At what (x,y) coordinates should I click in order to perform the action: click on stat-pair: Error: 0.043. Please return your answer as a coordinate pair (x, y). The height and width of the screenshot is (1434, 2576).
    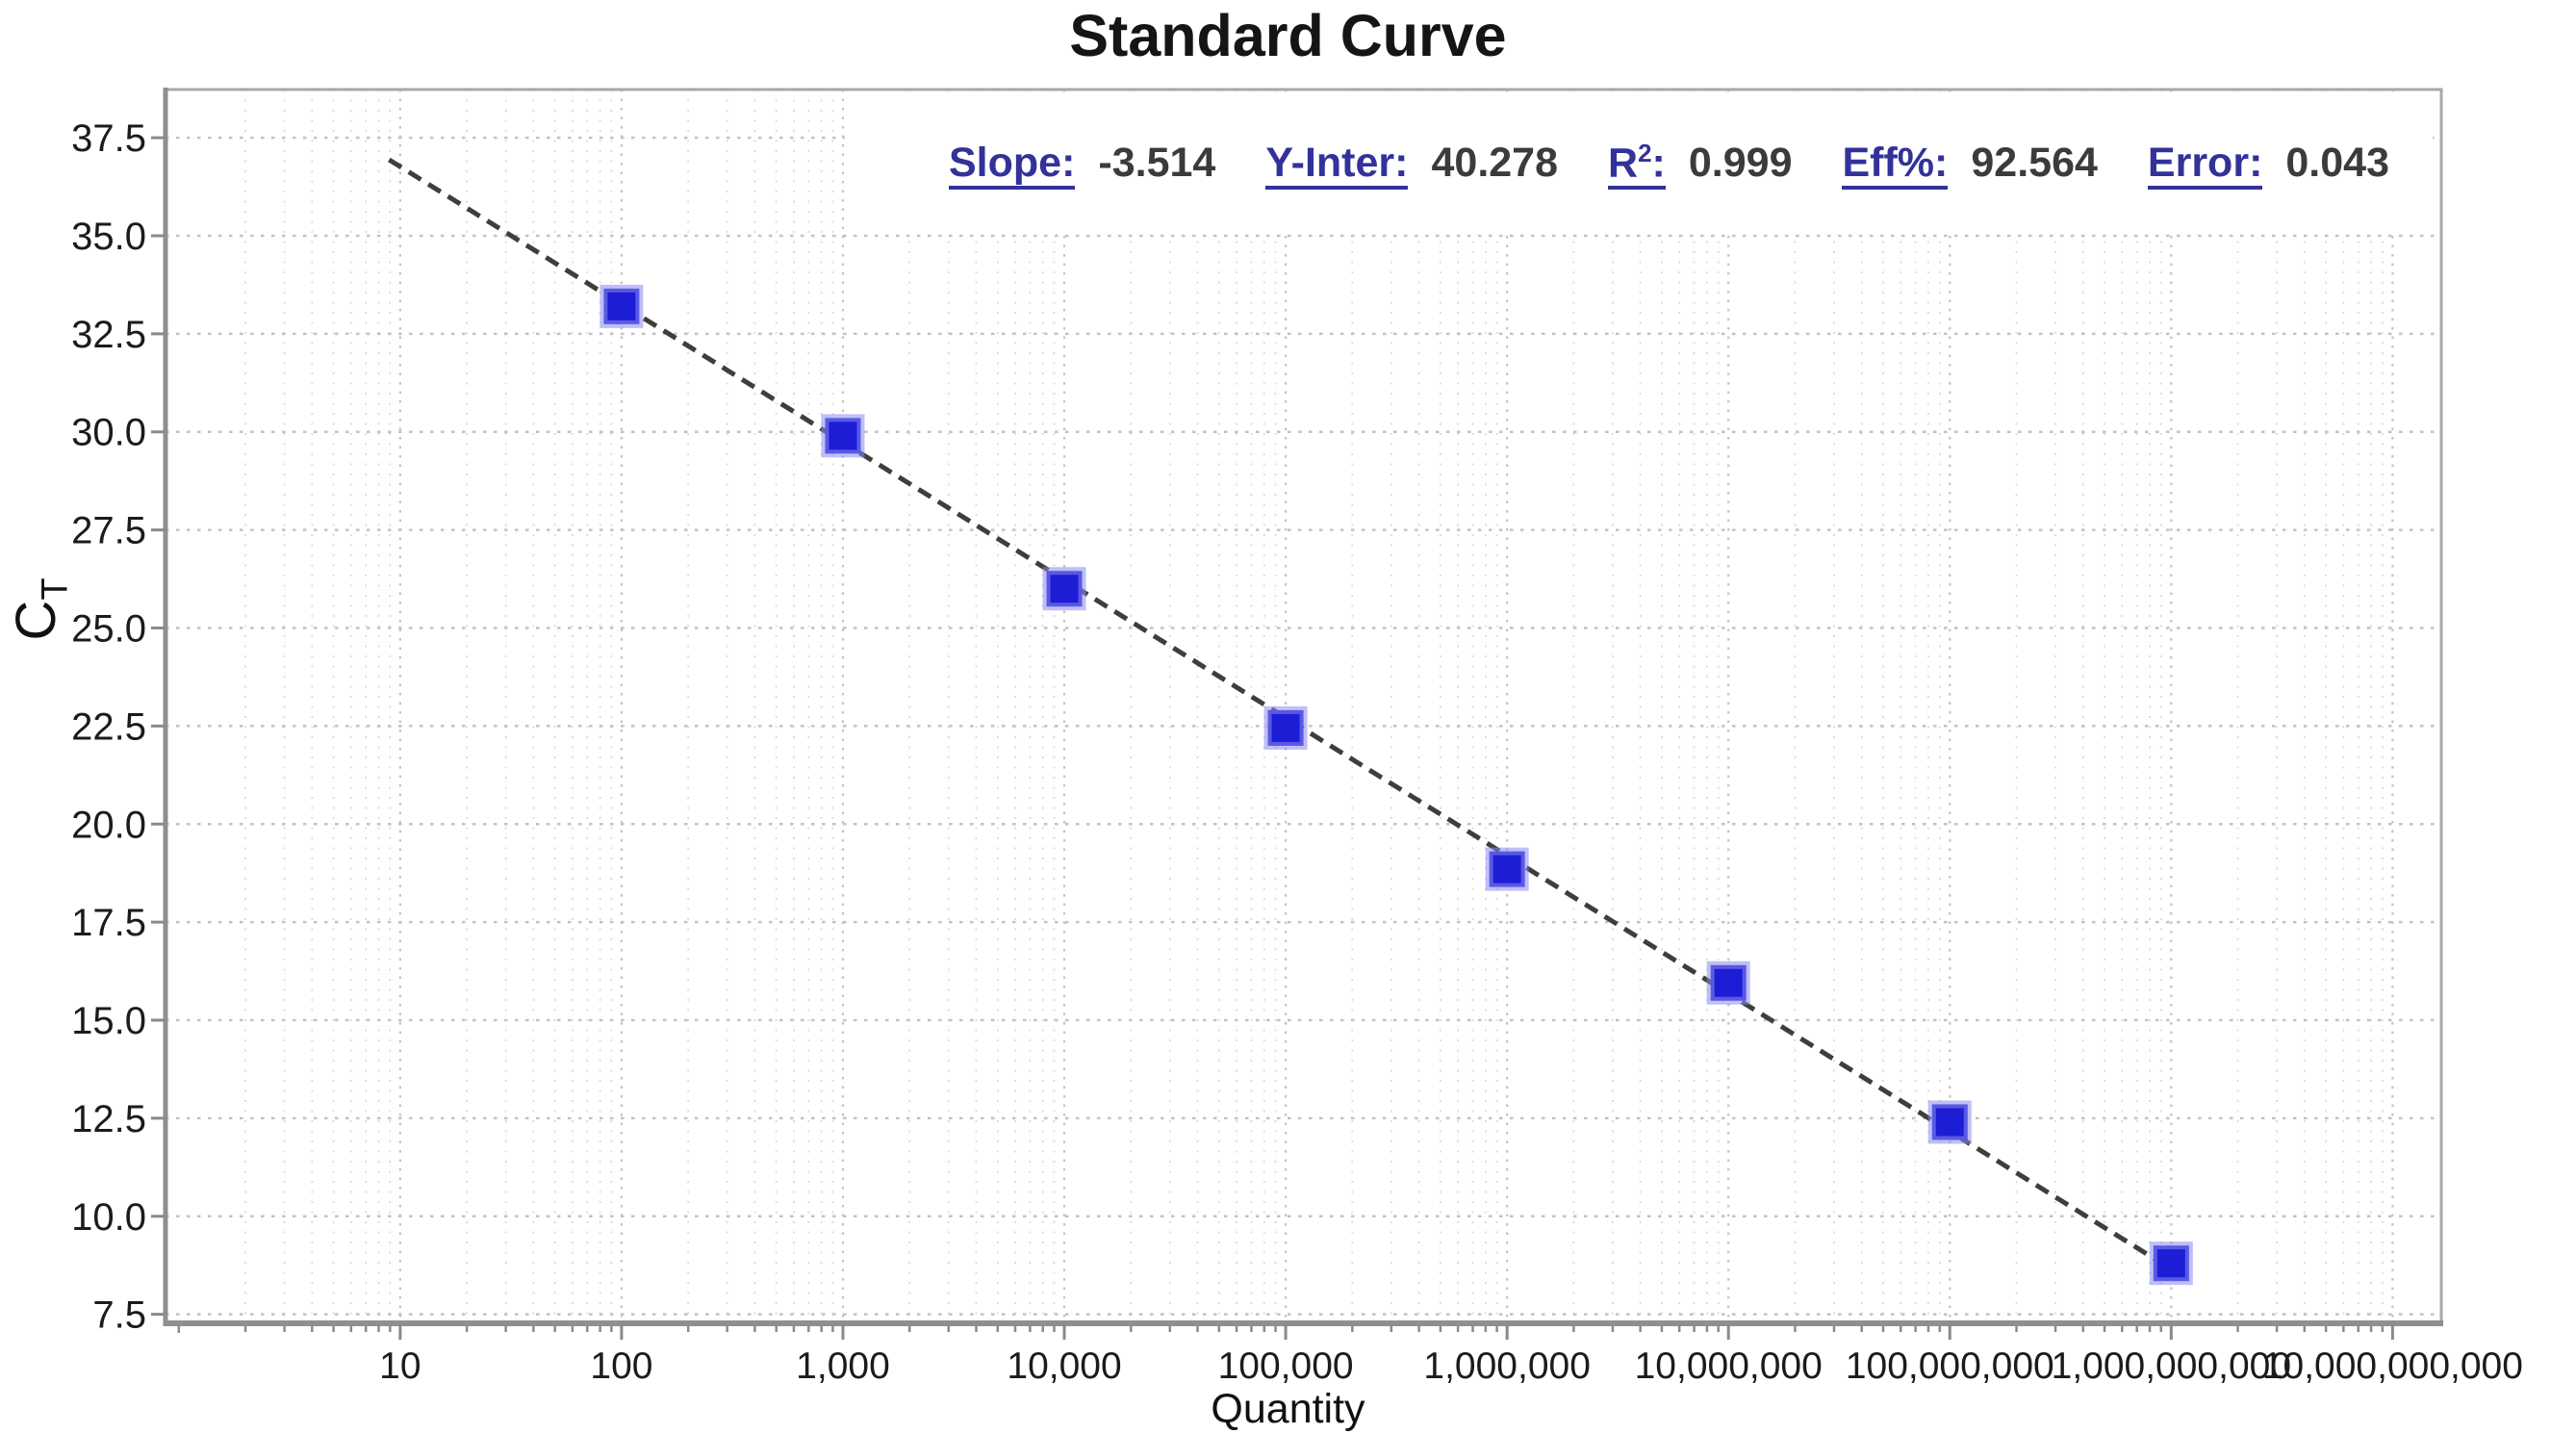
    Looking at the image, I should click on (2268, 165).